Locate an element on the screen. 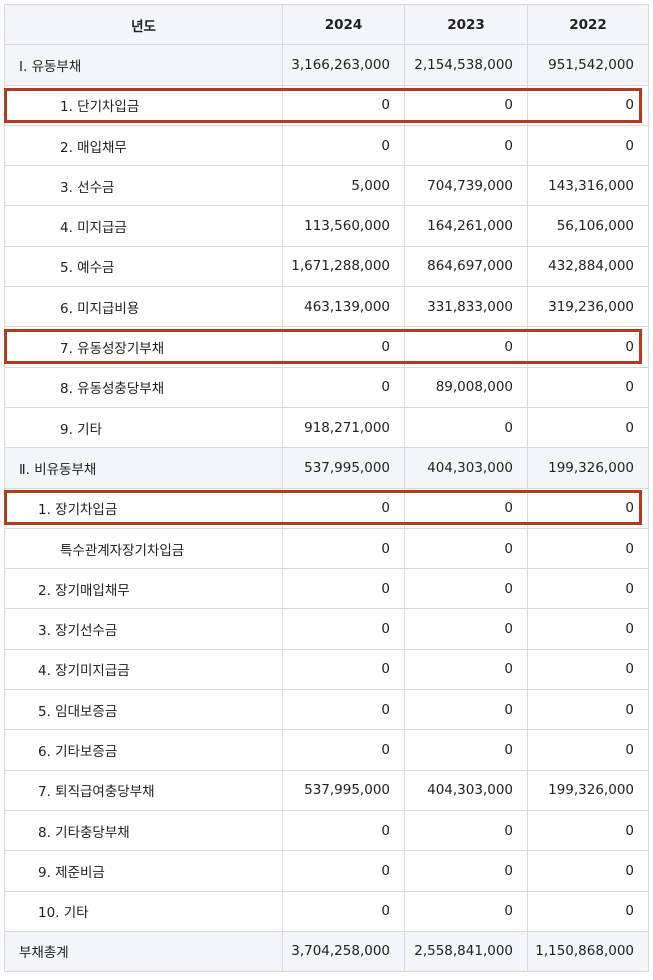  table-row: 9. 기타 918,271,000 0 0 is located at coordinates (326, 427).